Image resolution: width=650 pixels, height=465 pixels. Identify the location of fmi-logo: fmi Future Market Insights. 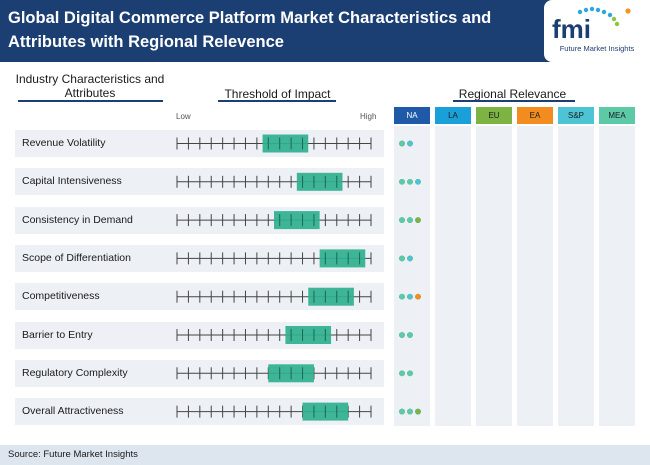
(597, 31).